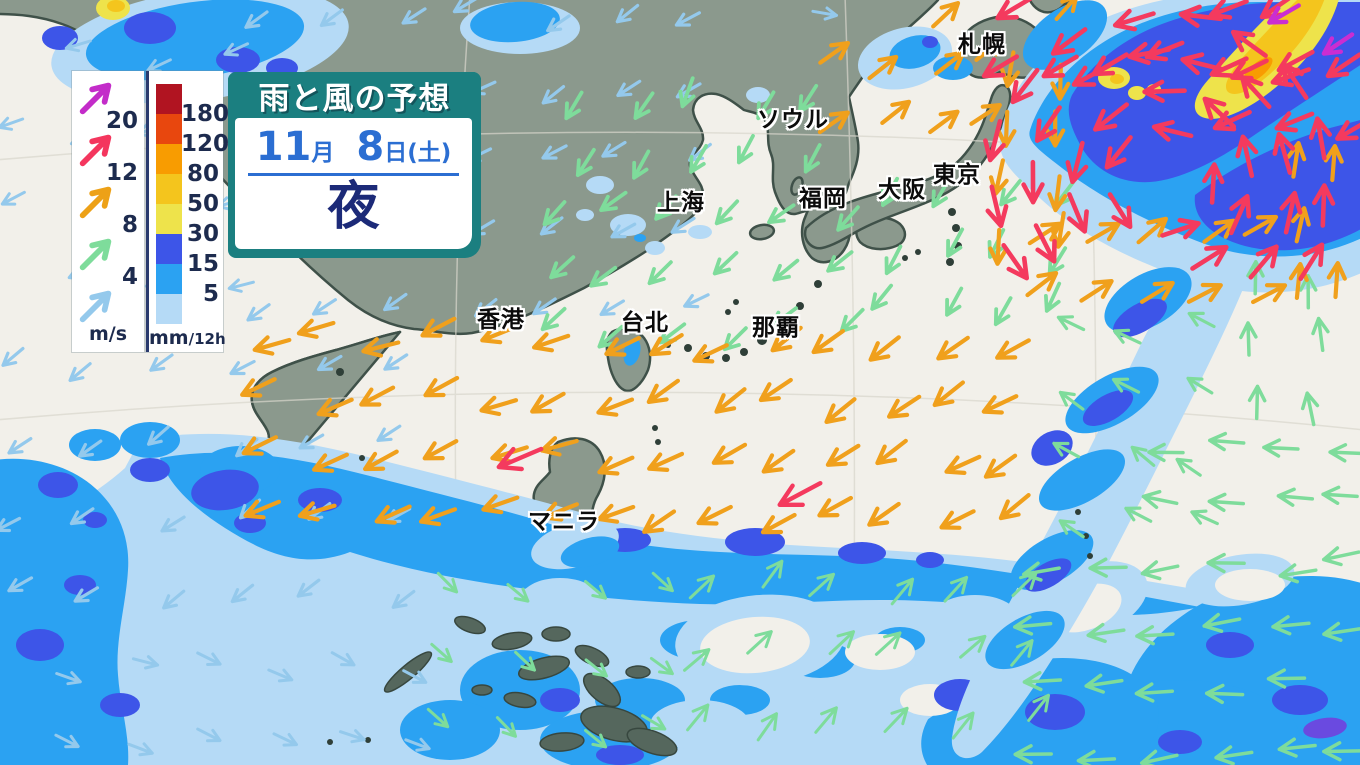 The width and height of the screenshot is (1360, 765). I want to click on city-label: 台北, so click(645, 323).